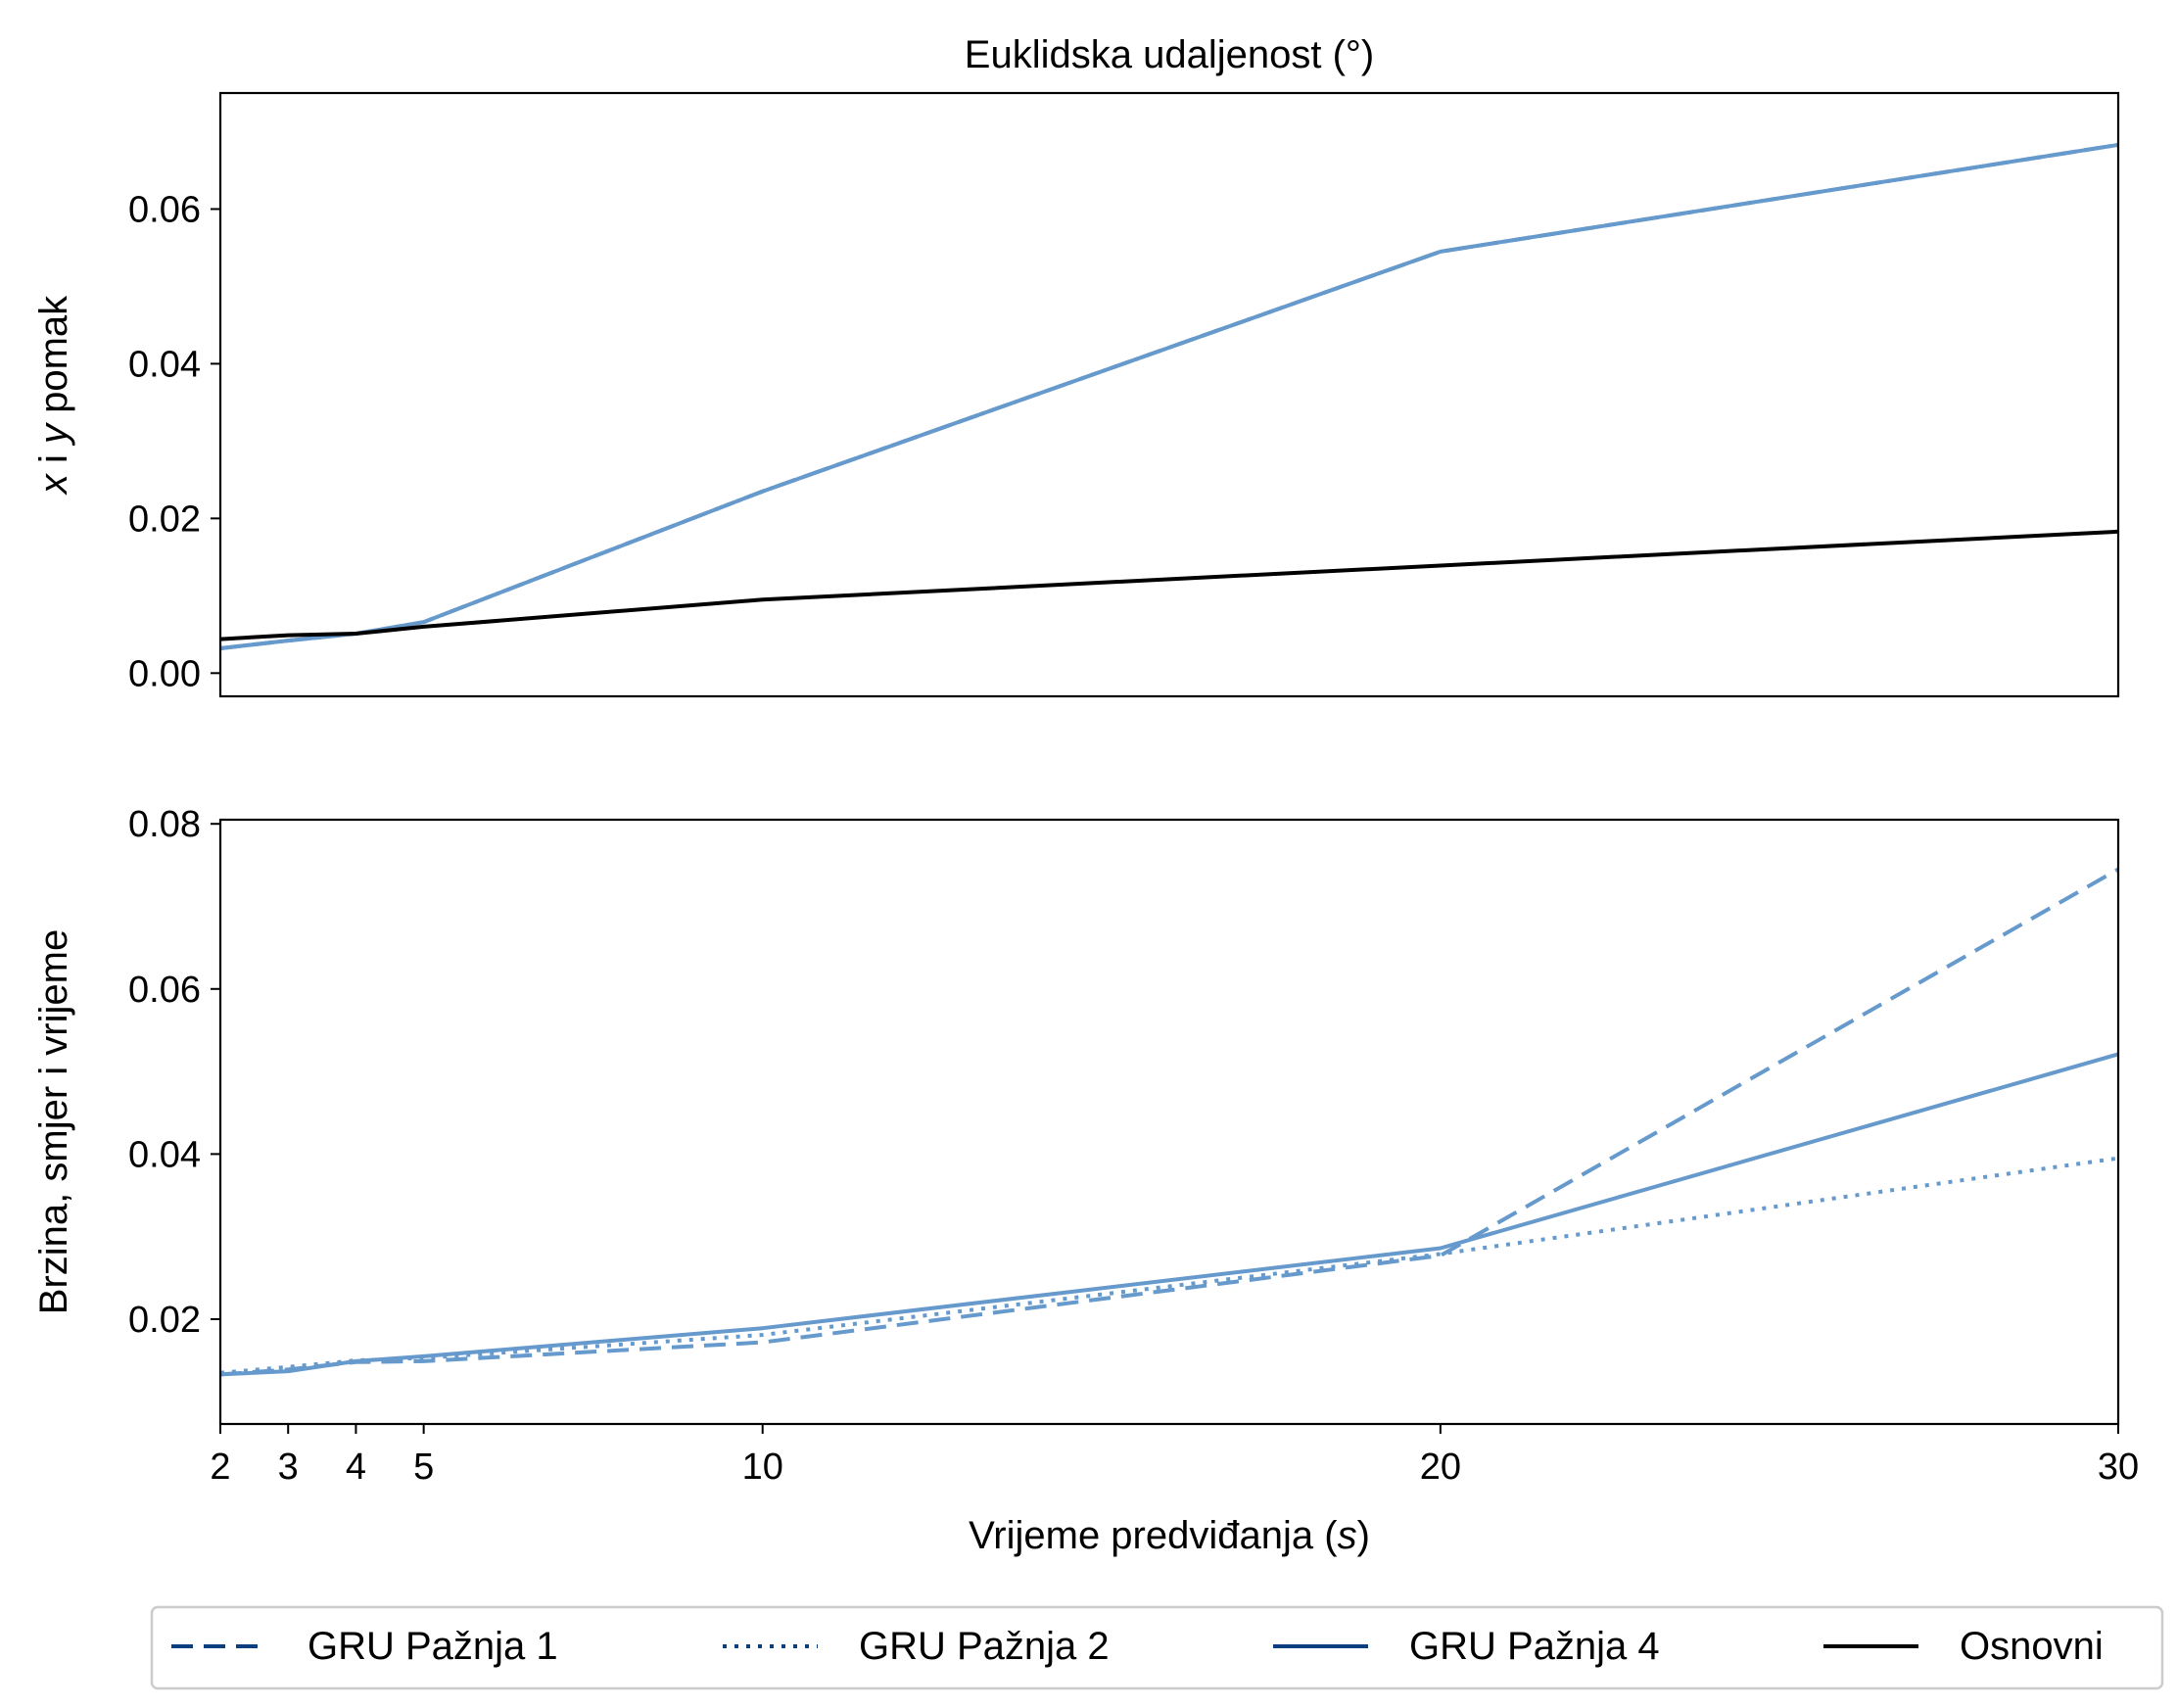 The width and height of the screenshot is (2177, 1708). What do you see at coordinates (53, 1121) in the screenshot?
I see `y-axis-label-bottom: Brzina, smjer i vrijeme` at bounding box center [53, 1121].